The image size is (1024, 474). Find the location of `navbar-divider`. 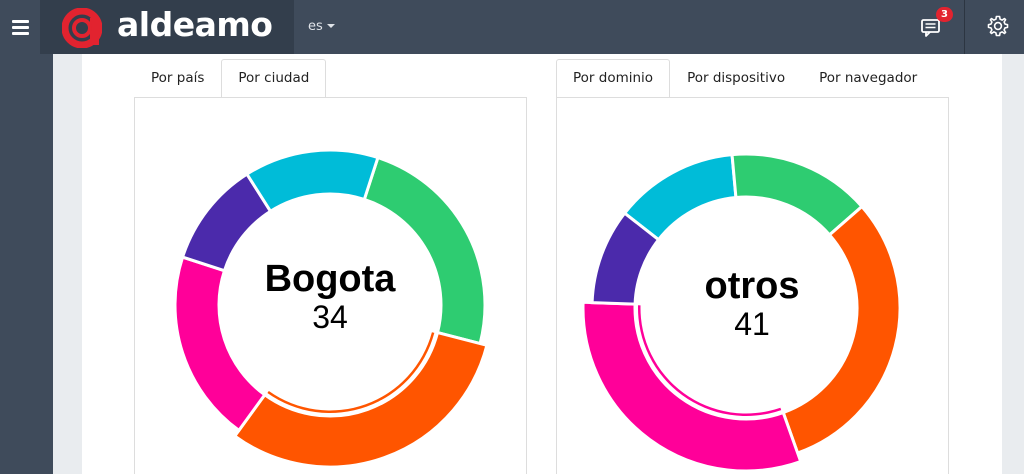

navbar-divider is located at coordinates (964, 27).